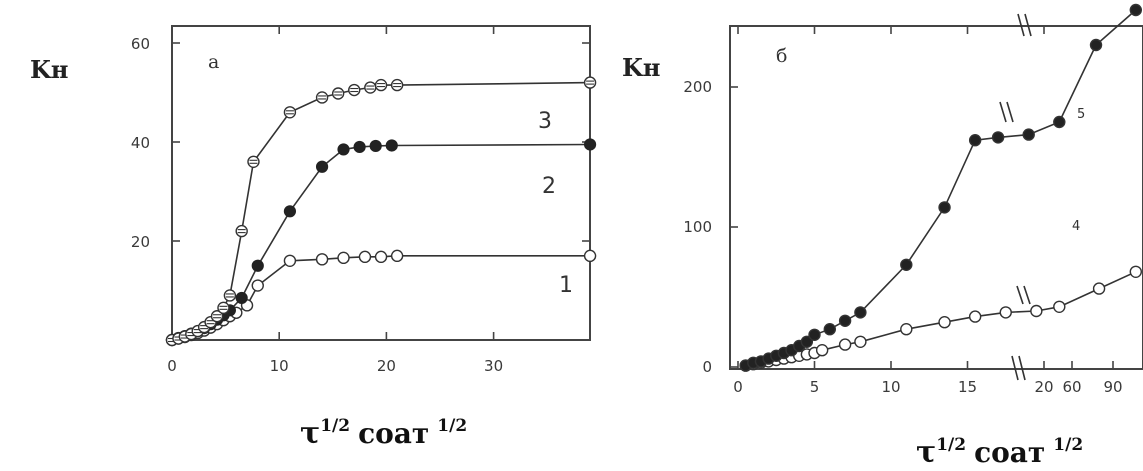 This screenshot has width=1143, height=471. I want to click on panel-b-xtick-label: 10, so click(890, 387).